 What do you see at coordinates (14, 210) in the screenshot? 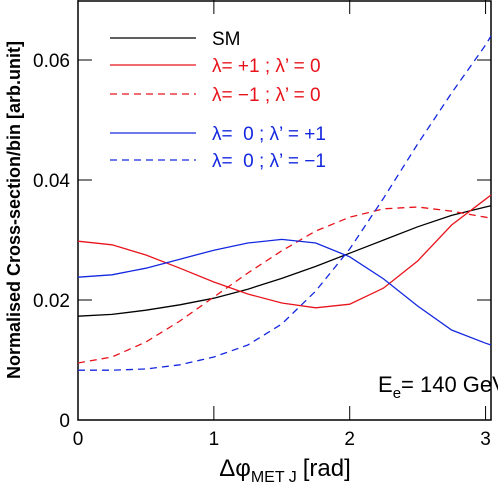
I see `y-axis-label: Normalised Cross-section/bin [arb.unit]` at bounding box center [14, 210].